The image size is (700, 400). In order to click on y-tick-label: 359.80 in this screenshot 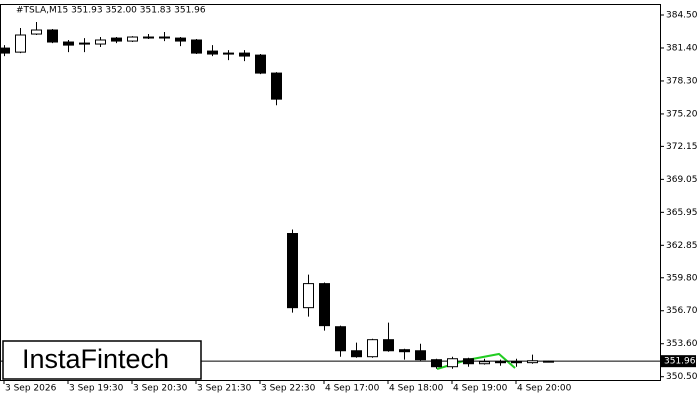, I will do `click(682, 278)`.